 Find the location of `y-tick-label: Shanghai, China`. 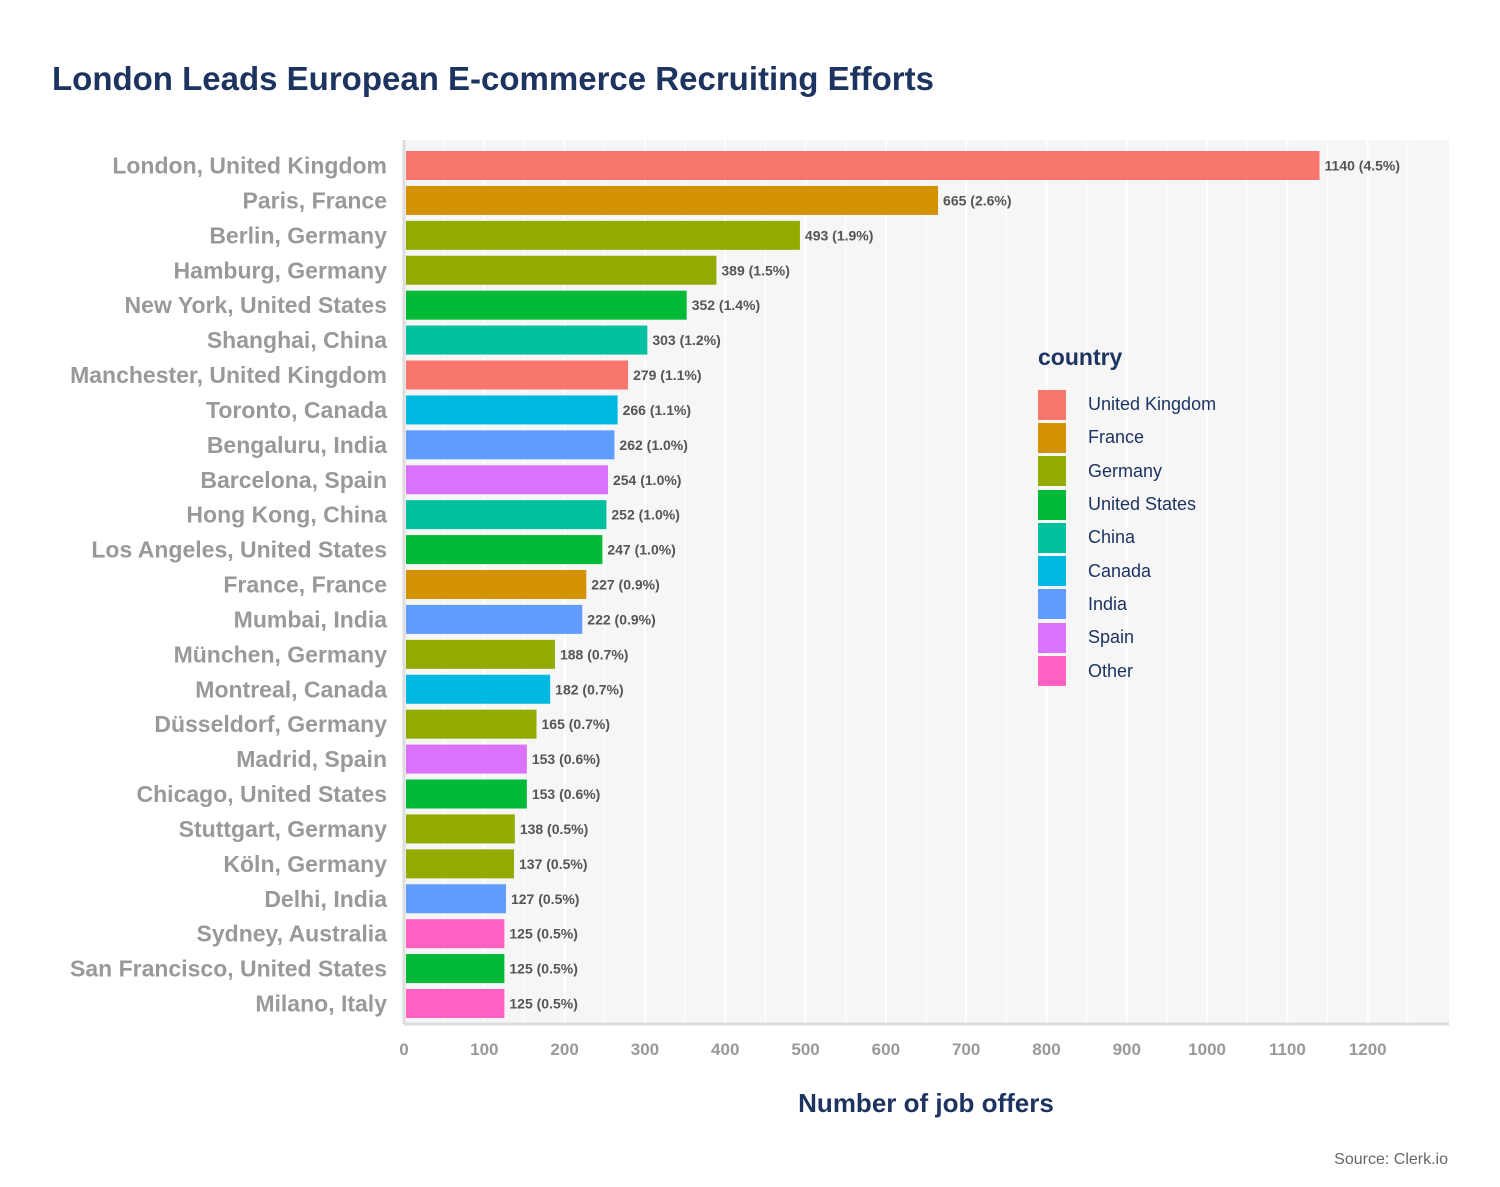

y-tick-label: Shanghai, China is located at coordinates (297, 340).